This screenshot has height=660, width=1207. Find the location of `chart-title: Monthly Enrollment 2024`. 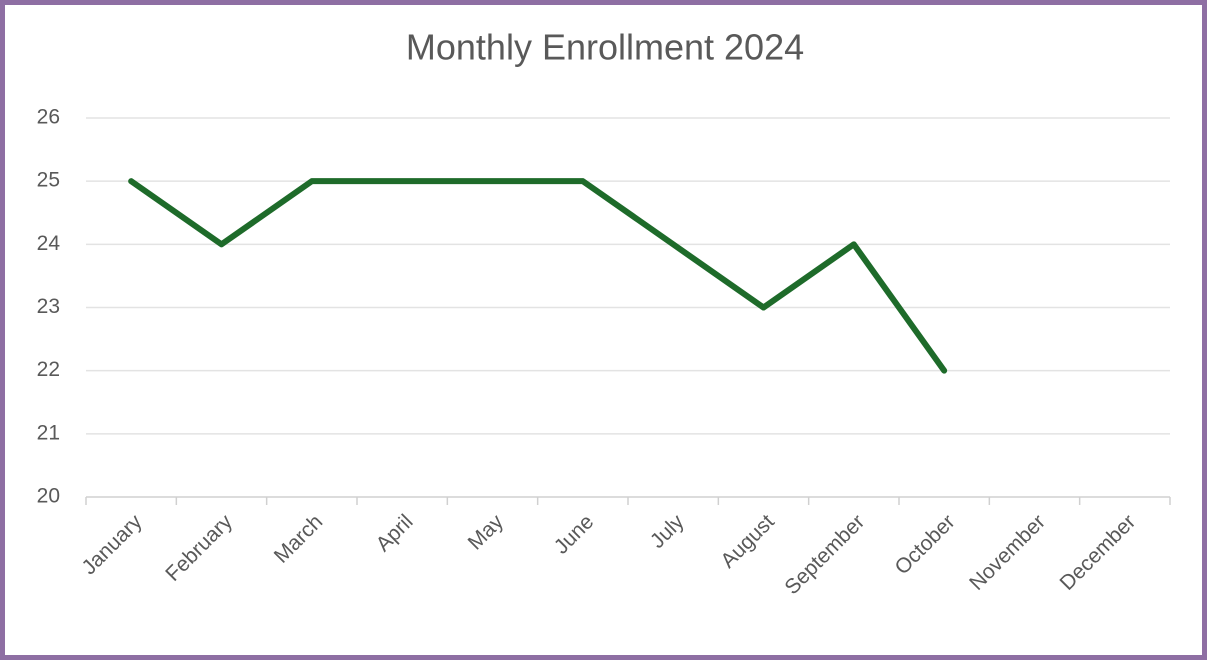

chart-title: Monthly Enrollment 2024 is located at coordinates (605, 47).